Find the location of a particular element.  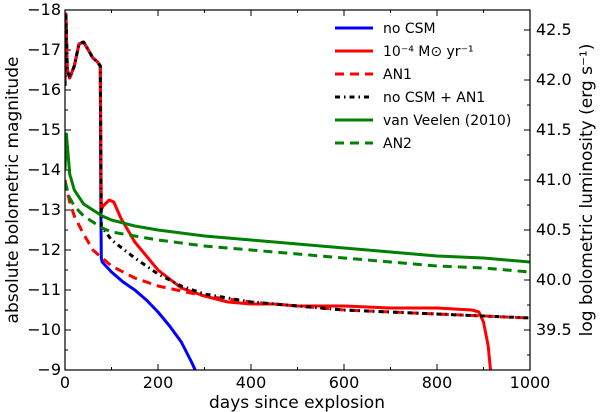

legend-label-5: van Veelen (2010) is located at coordinates (447, 121).